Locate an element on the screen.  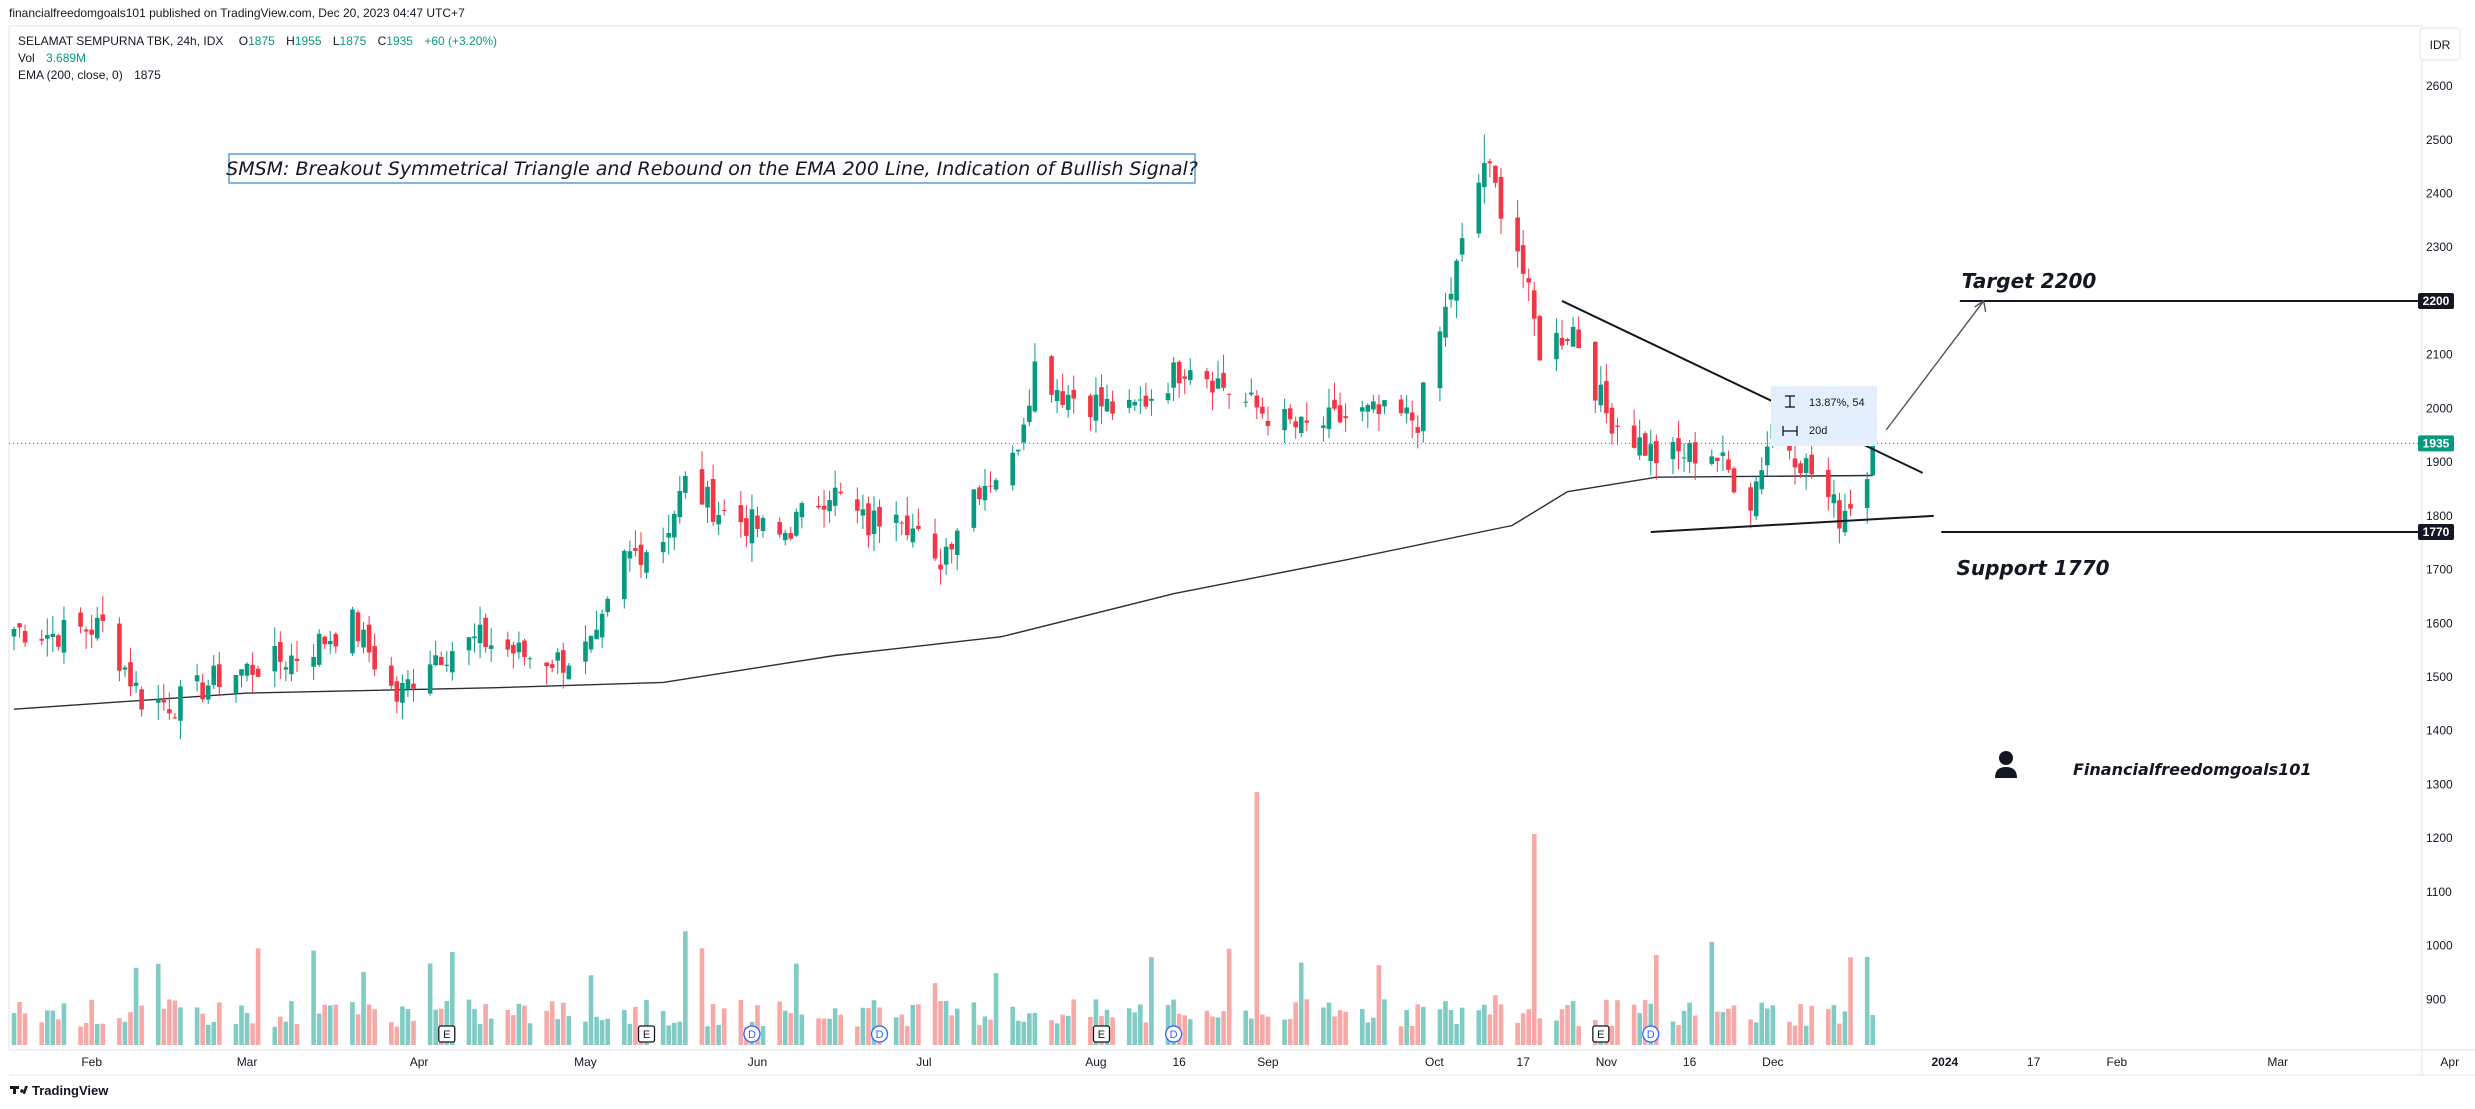
date-range-icon is located at coordinates (1790, 431).